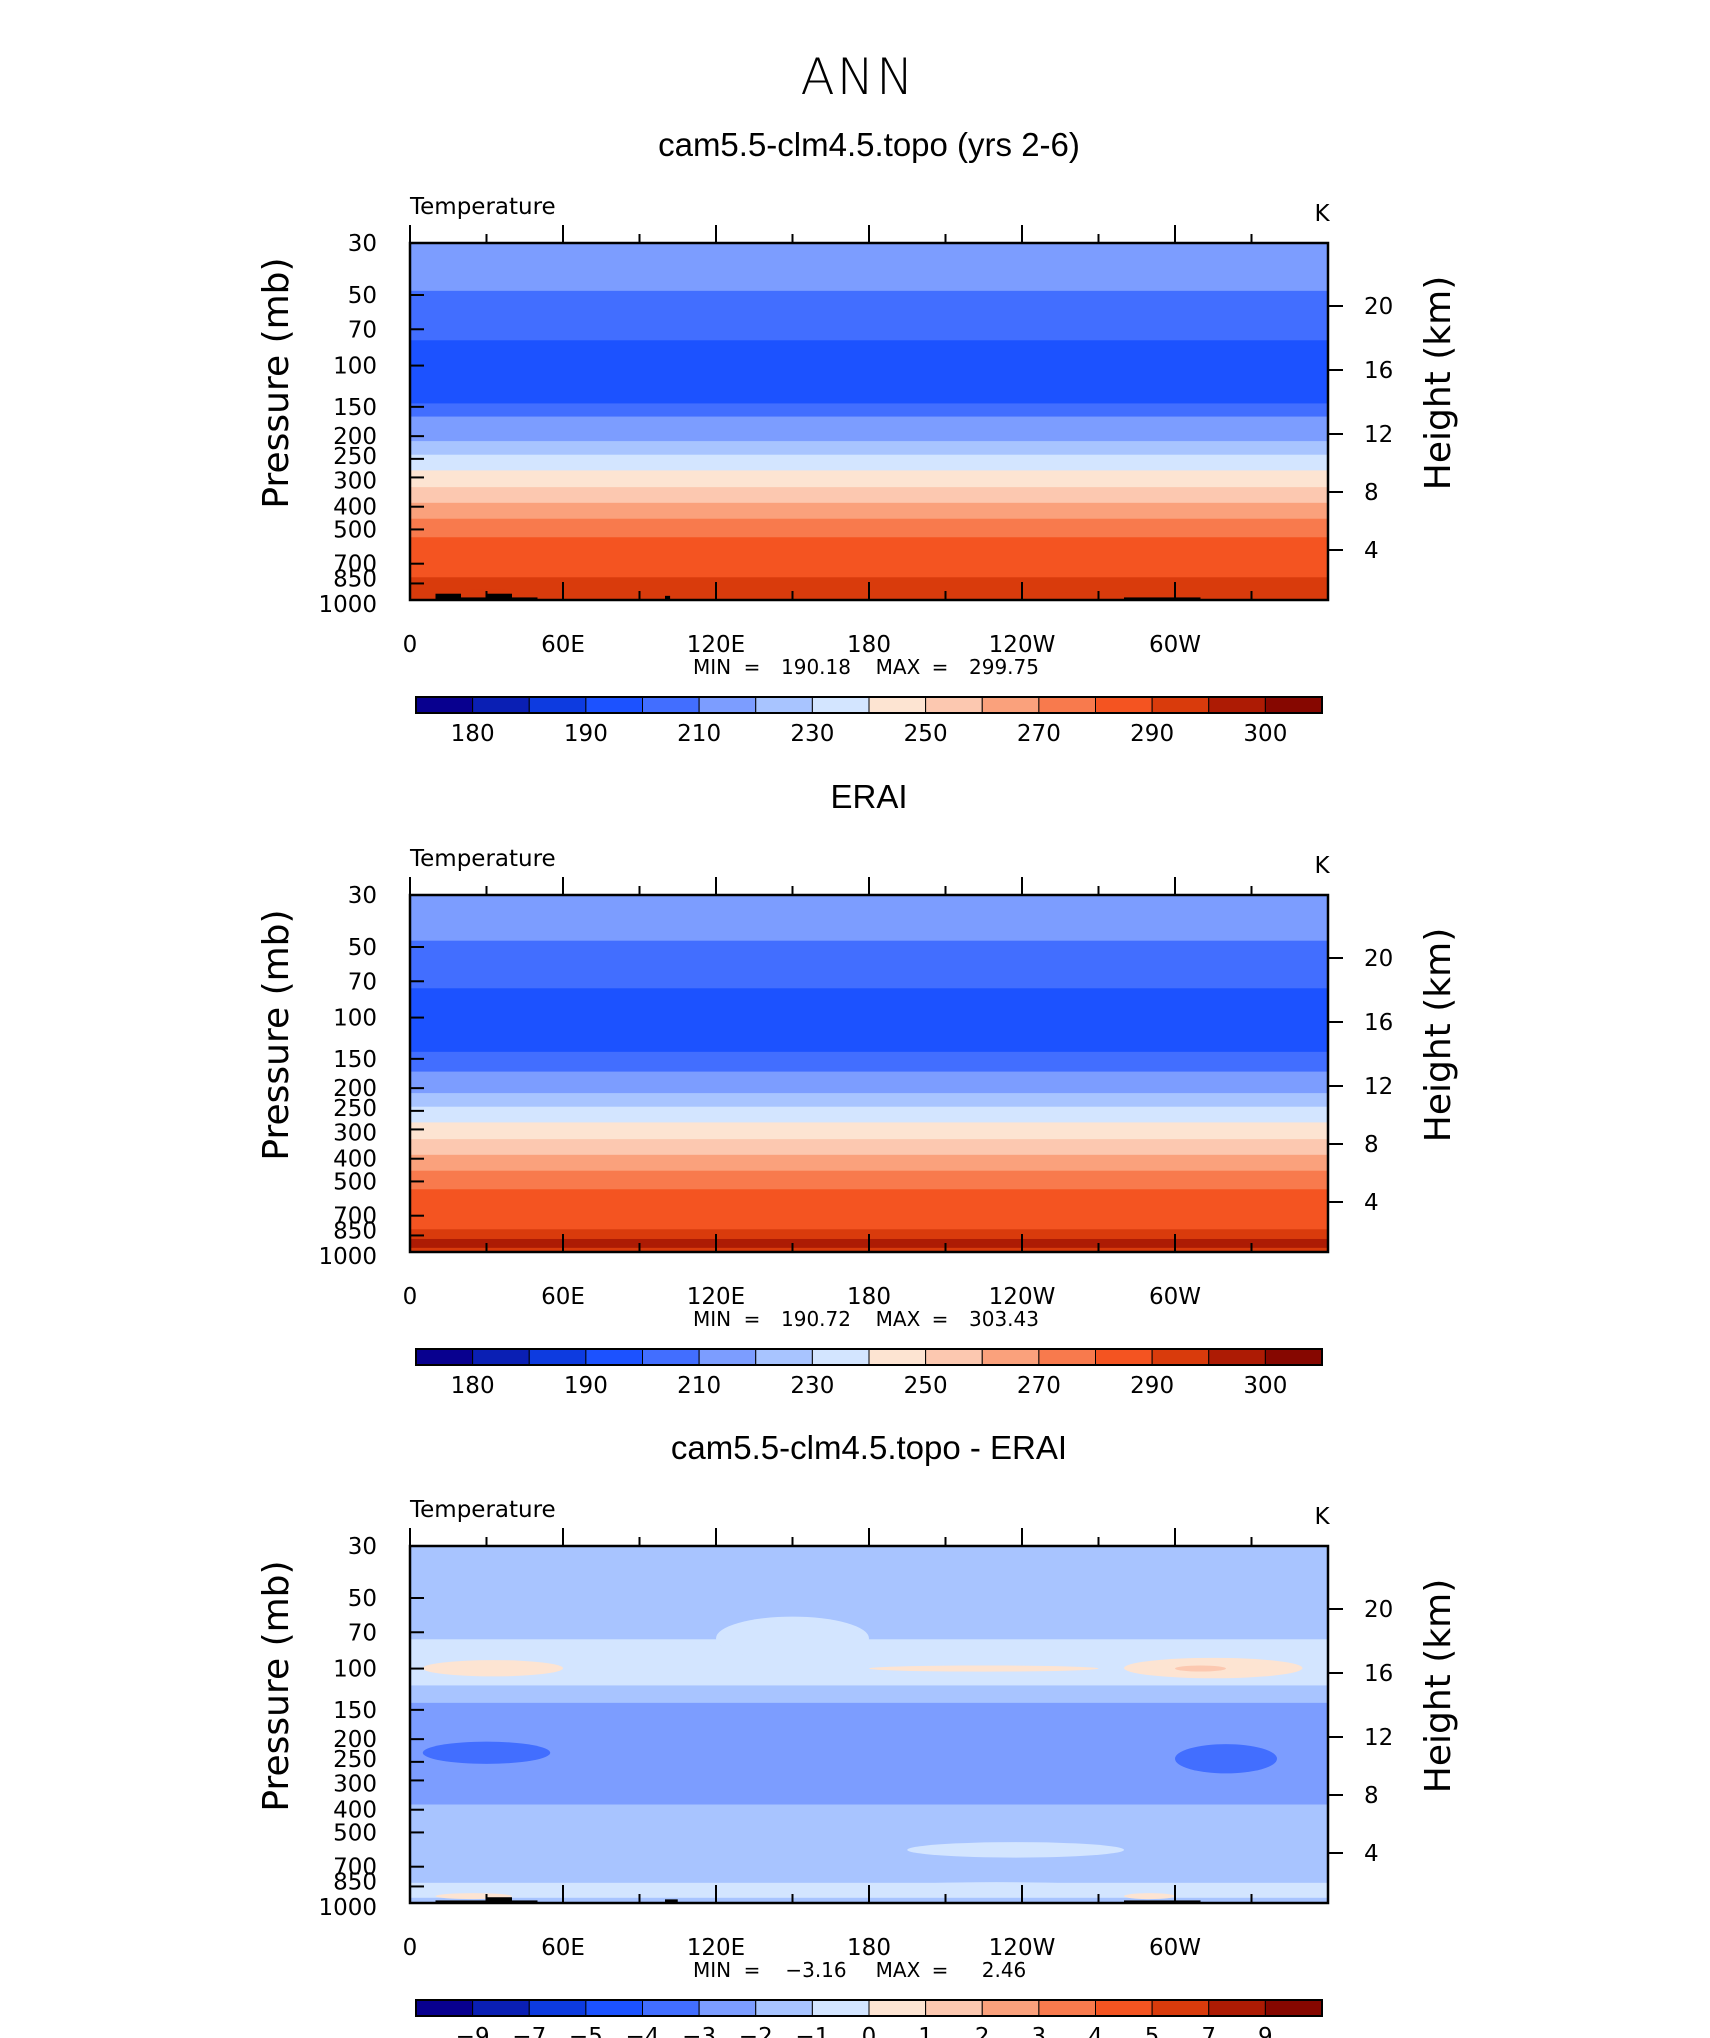  I want to click on y-tick-label: 250, so click(355, 1760).